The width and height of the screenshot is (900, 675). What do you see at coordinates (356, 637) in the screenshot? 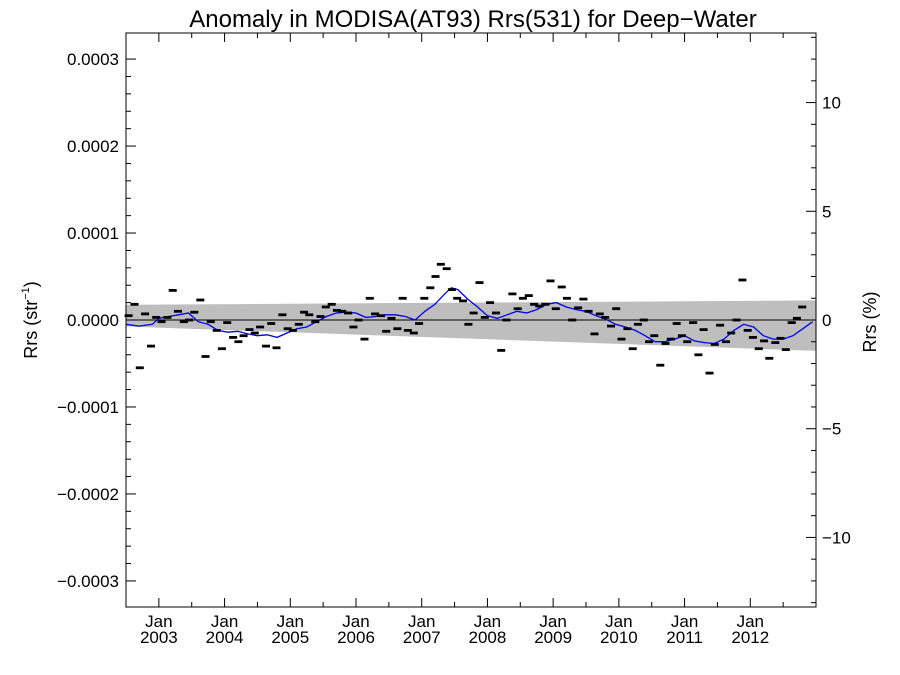
I see `x-tick-label-year: 2006` at bounding box center [356, 637].